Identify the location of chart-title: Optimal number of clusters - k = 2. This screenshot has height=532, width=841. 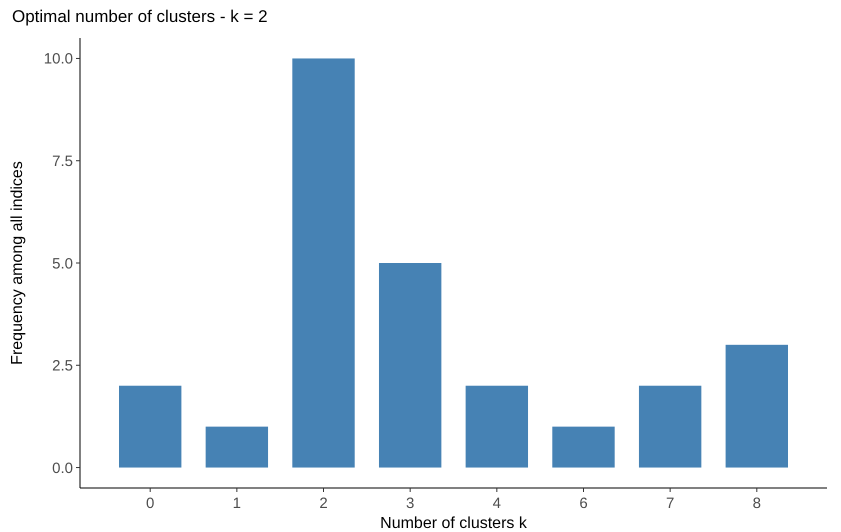
(140, 16).